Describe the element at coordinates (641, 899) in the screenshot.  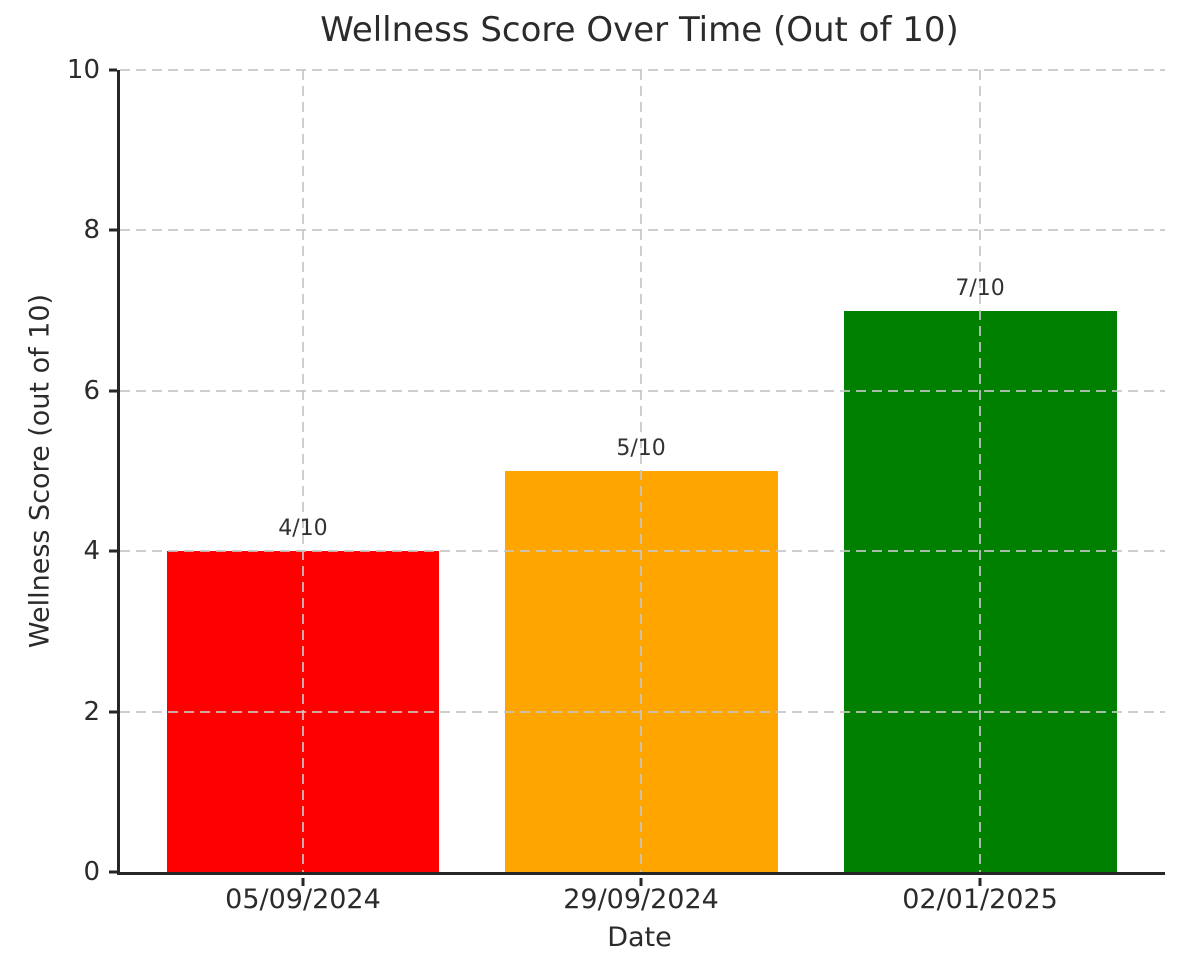
I see `x-tick-label-1: 29/09/2024` at that location.